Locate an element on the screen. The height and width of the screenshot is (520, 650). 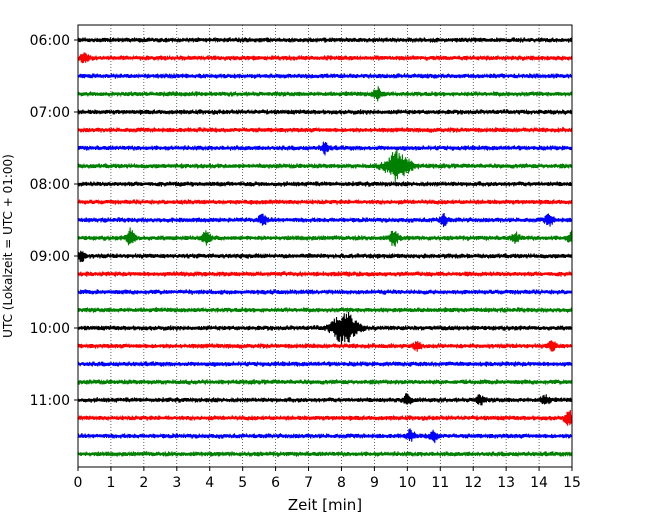
y-tick-label: 06:00 is located at coordinates (50, 41).